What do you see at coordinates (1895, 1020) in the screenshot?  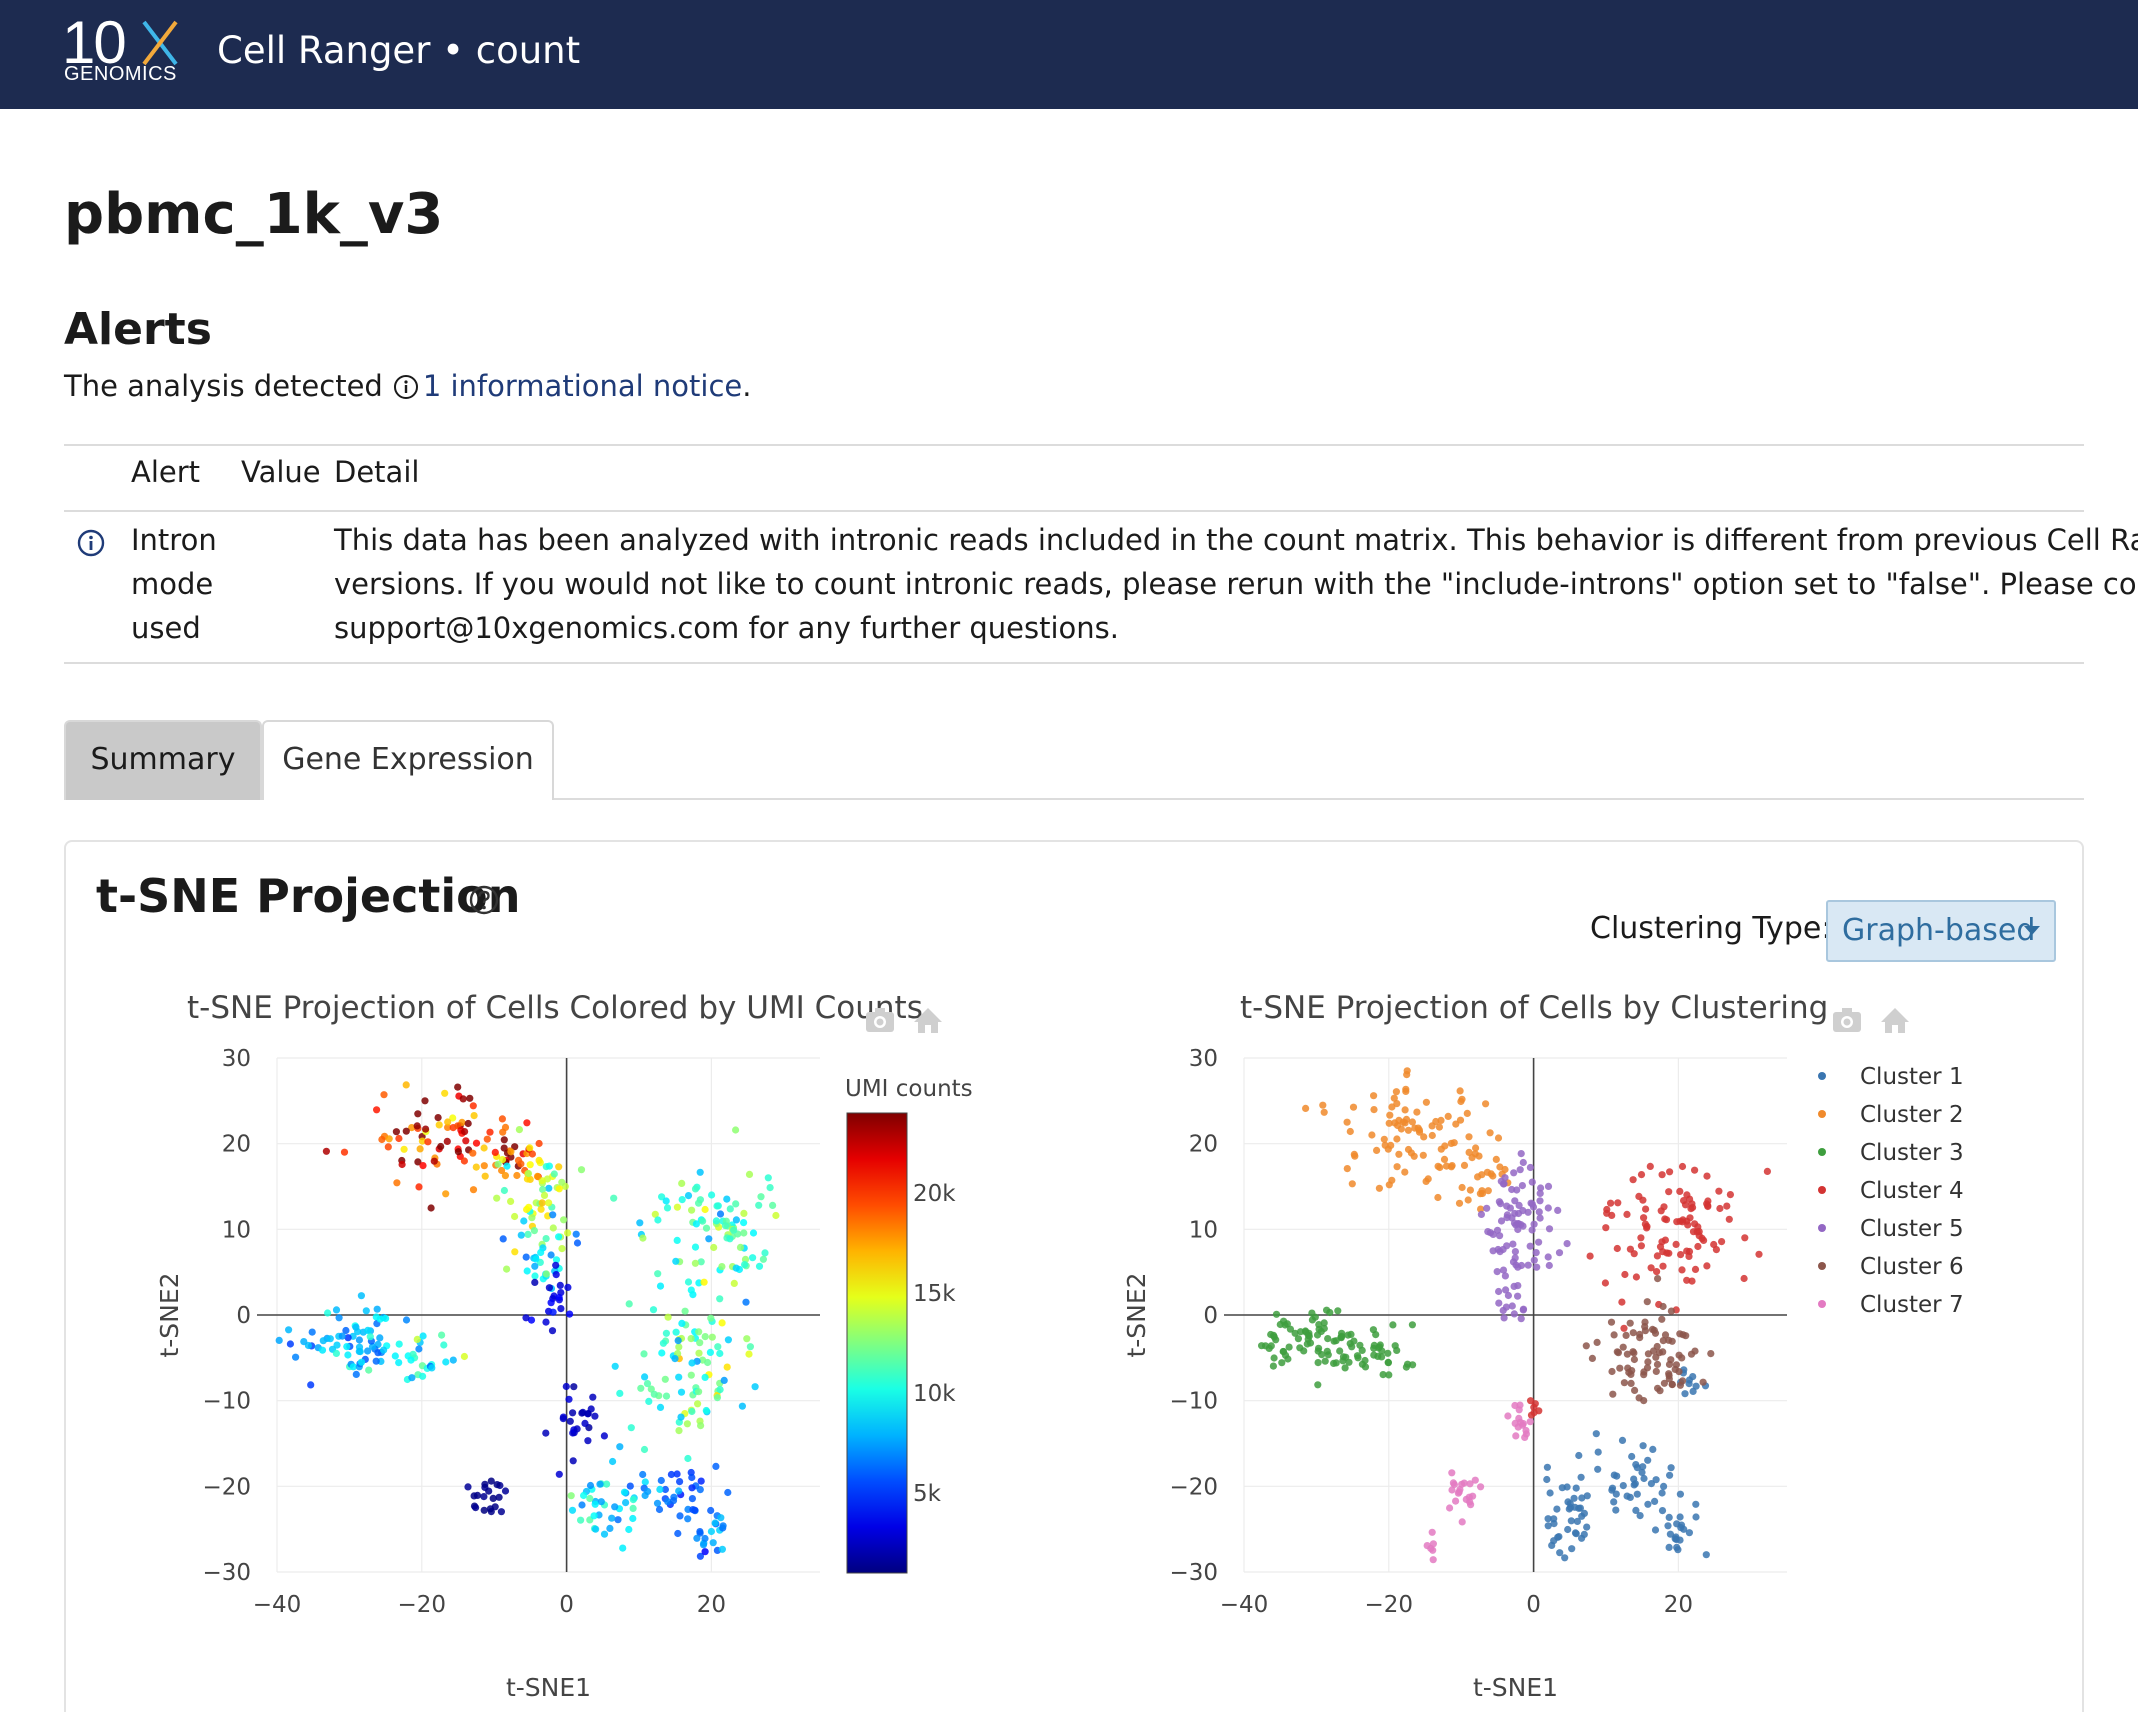 I see `home-icon` at bounding box center [1895, 1020].